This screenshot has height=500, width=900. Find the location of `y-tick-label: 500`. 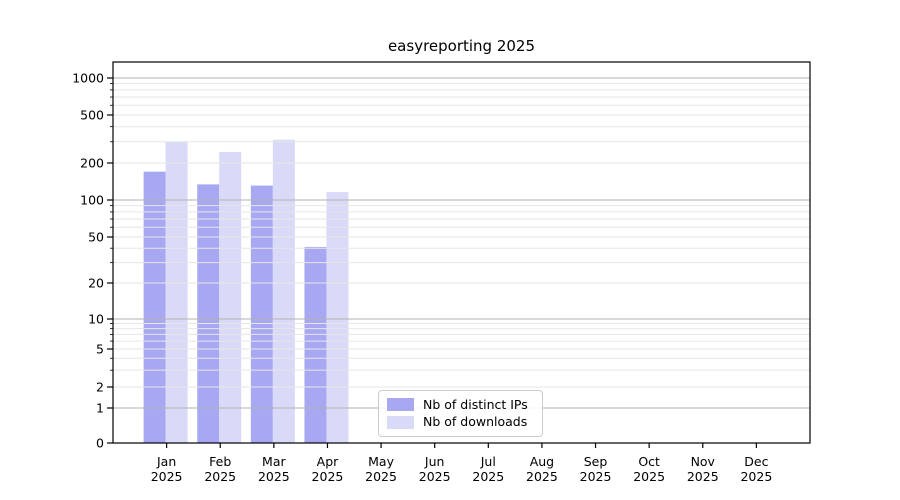

y-tick-label: 500 is located at coordinates (92, 115).